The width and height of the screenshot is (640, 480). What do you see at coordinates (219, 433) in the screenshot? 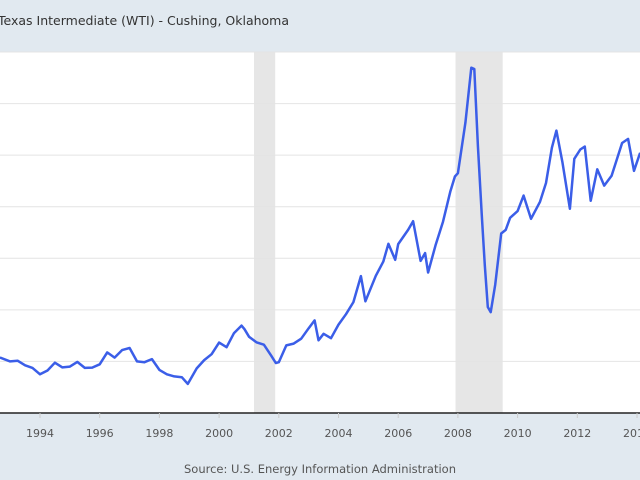
I see `x-tick-label: 2000` at bounding box center [219, 433].